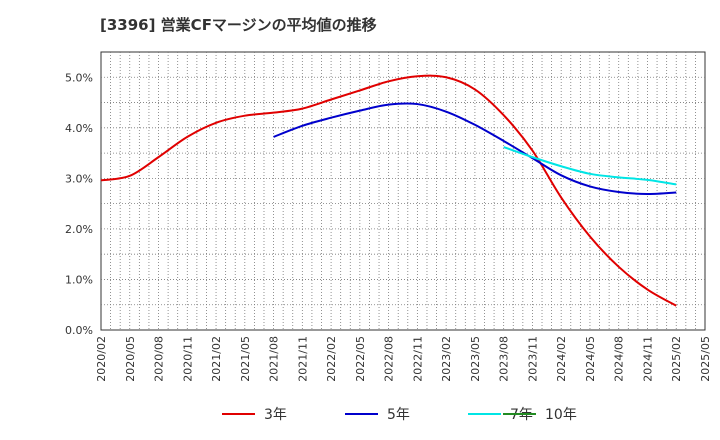 Image resolution: width=720 pixels, height=440 pixels. What do you see at coordinates (360, 359) in the screenshot?
I see `x-tick-label: 2022/05` at bounding box center [360, 359].